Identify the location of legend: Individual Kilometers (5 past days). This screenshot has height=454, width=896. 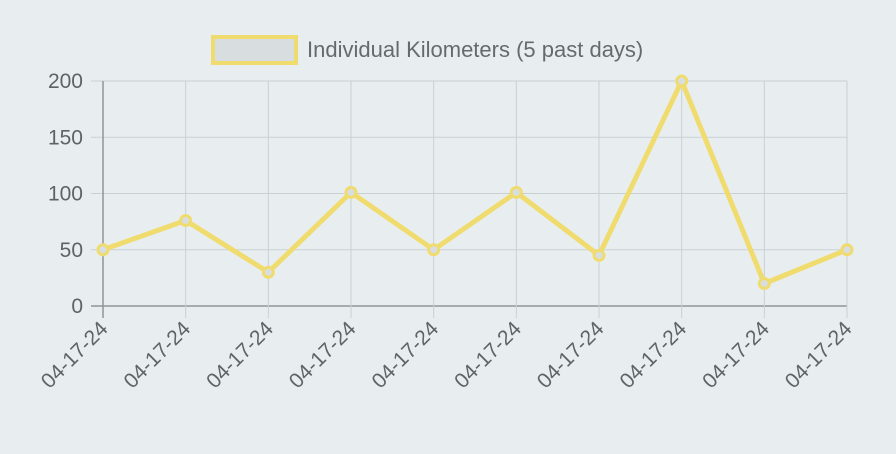
(427, 50).